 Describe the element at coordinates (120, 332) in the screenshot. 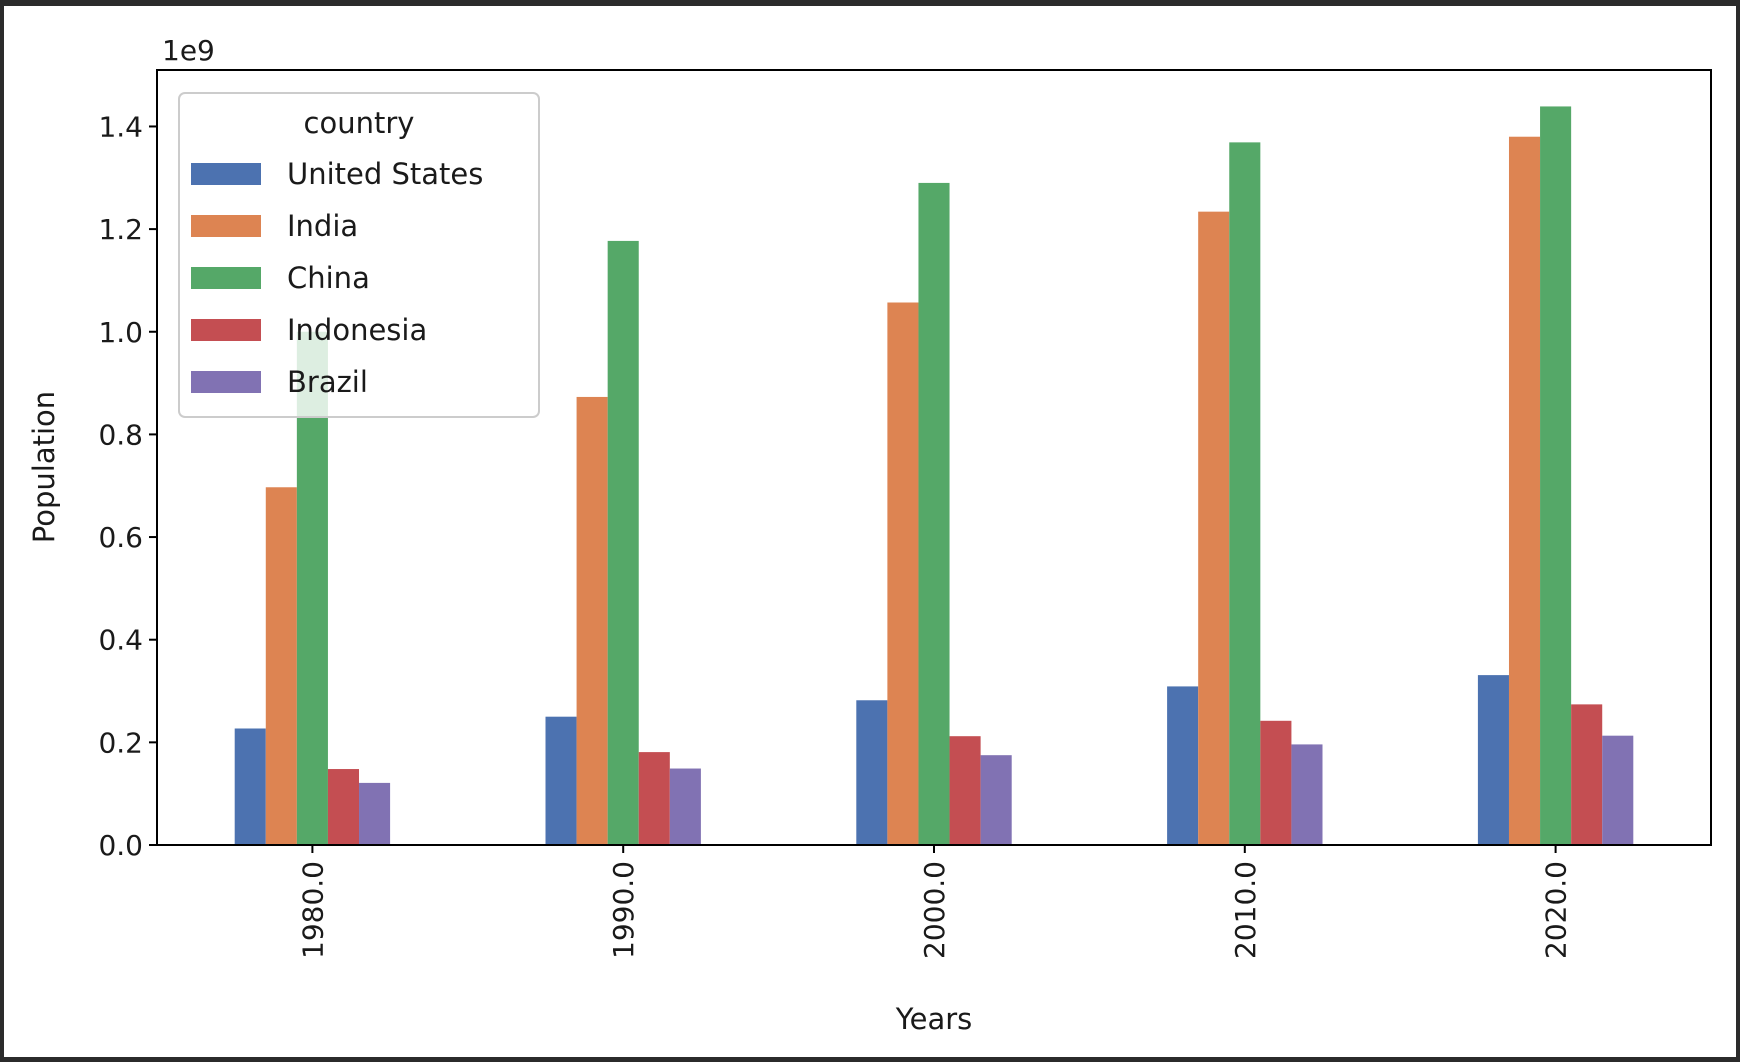

I see `y-tick-label: 1.0` at that location.